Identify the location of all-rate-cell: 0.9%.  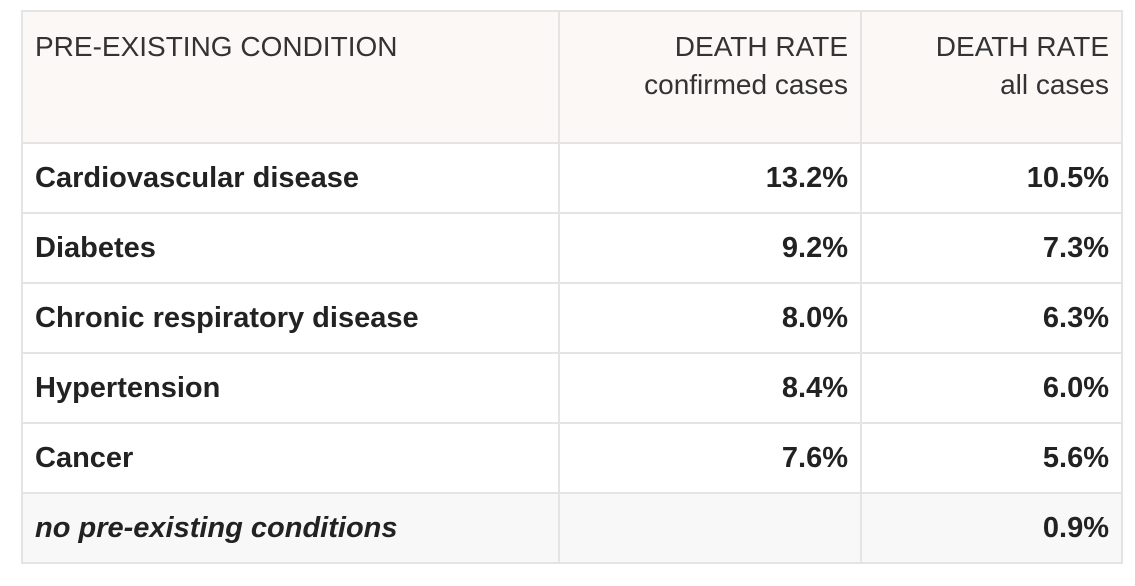
(991, 528).